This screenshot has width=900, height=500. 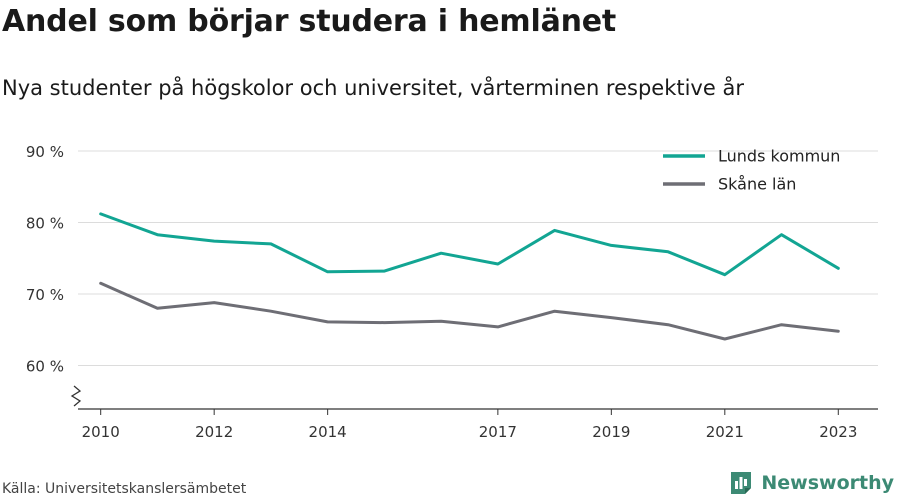 I want to click on brand-logo: Newsworthy, so click(x=811, y=483).